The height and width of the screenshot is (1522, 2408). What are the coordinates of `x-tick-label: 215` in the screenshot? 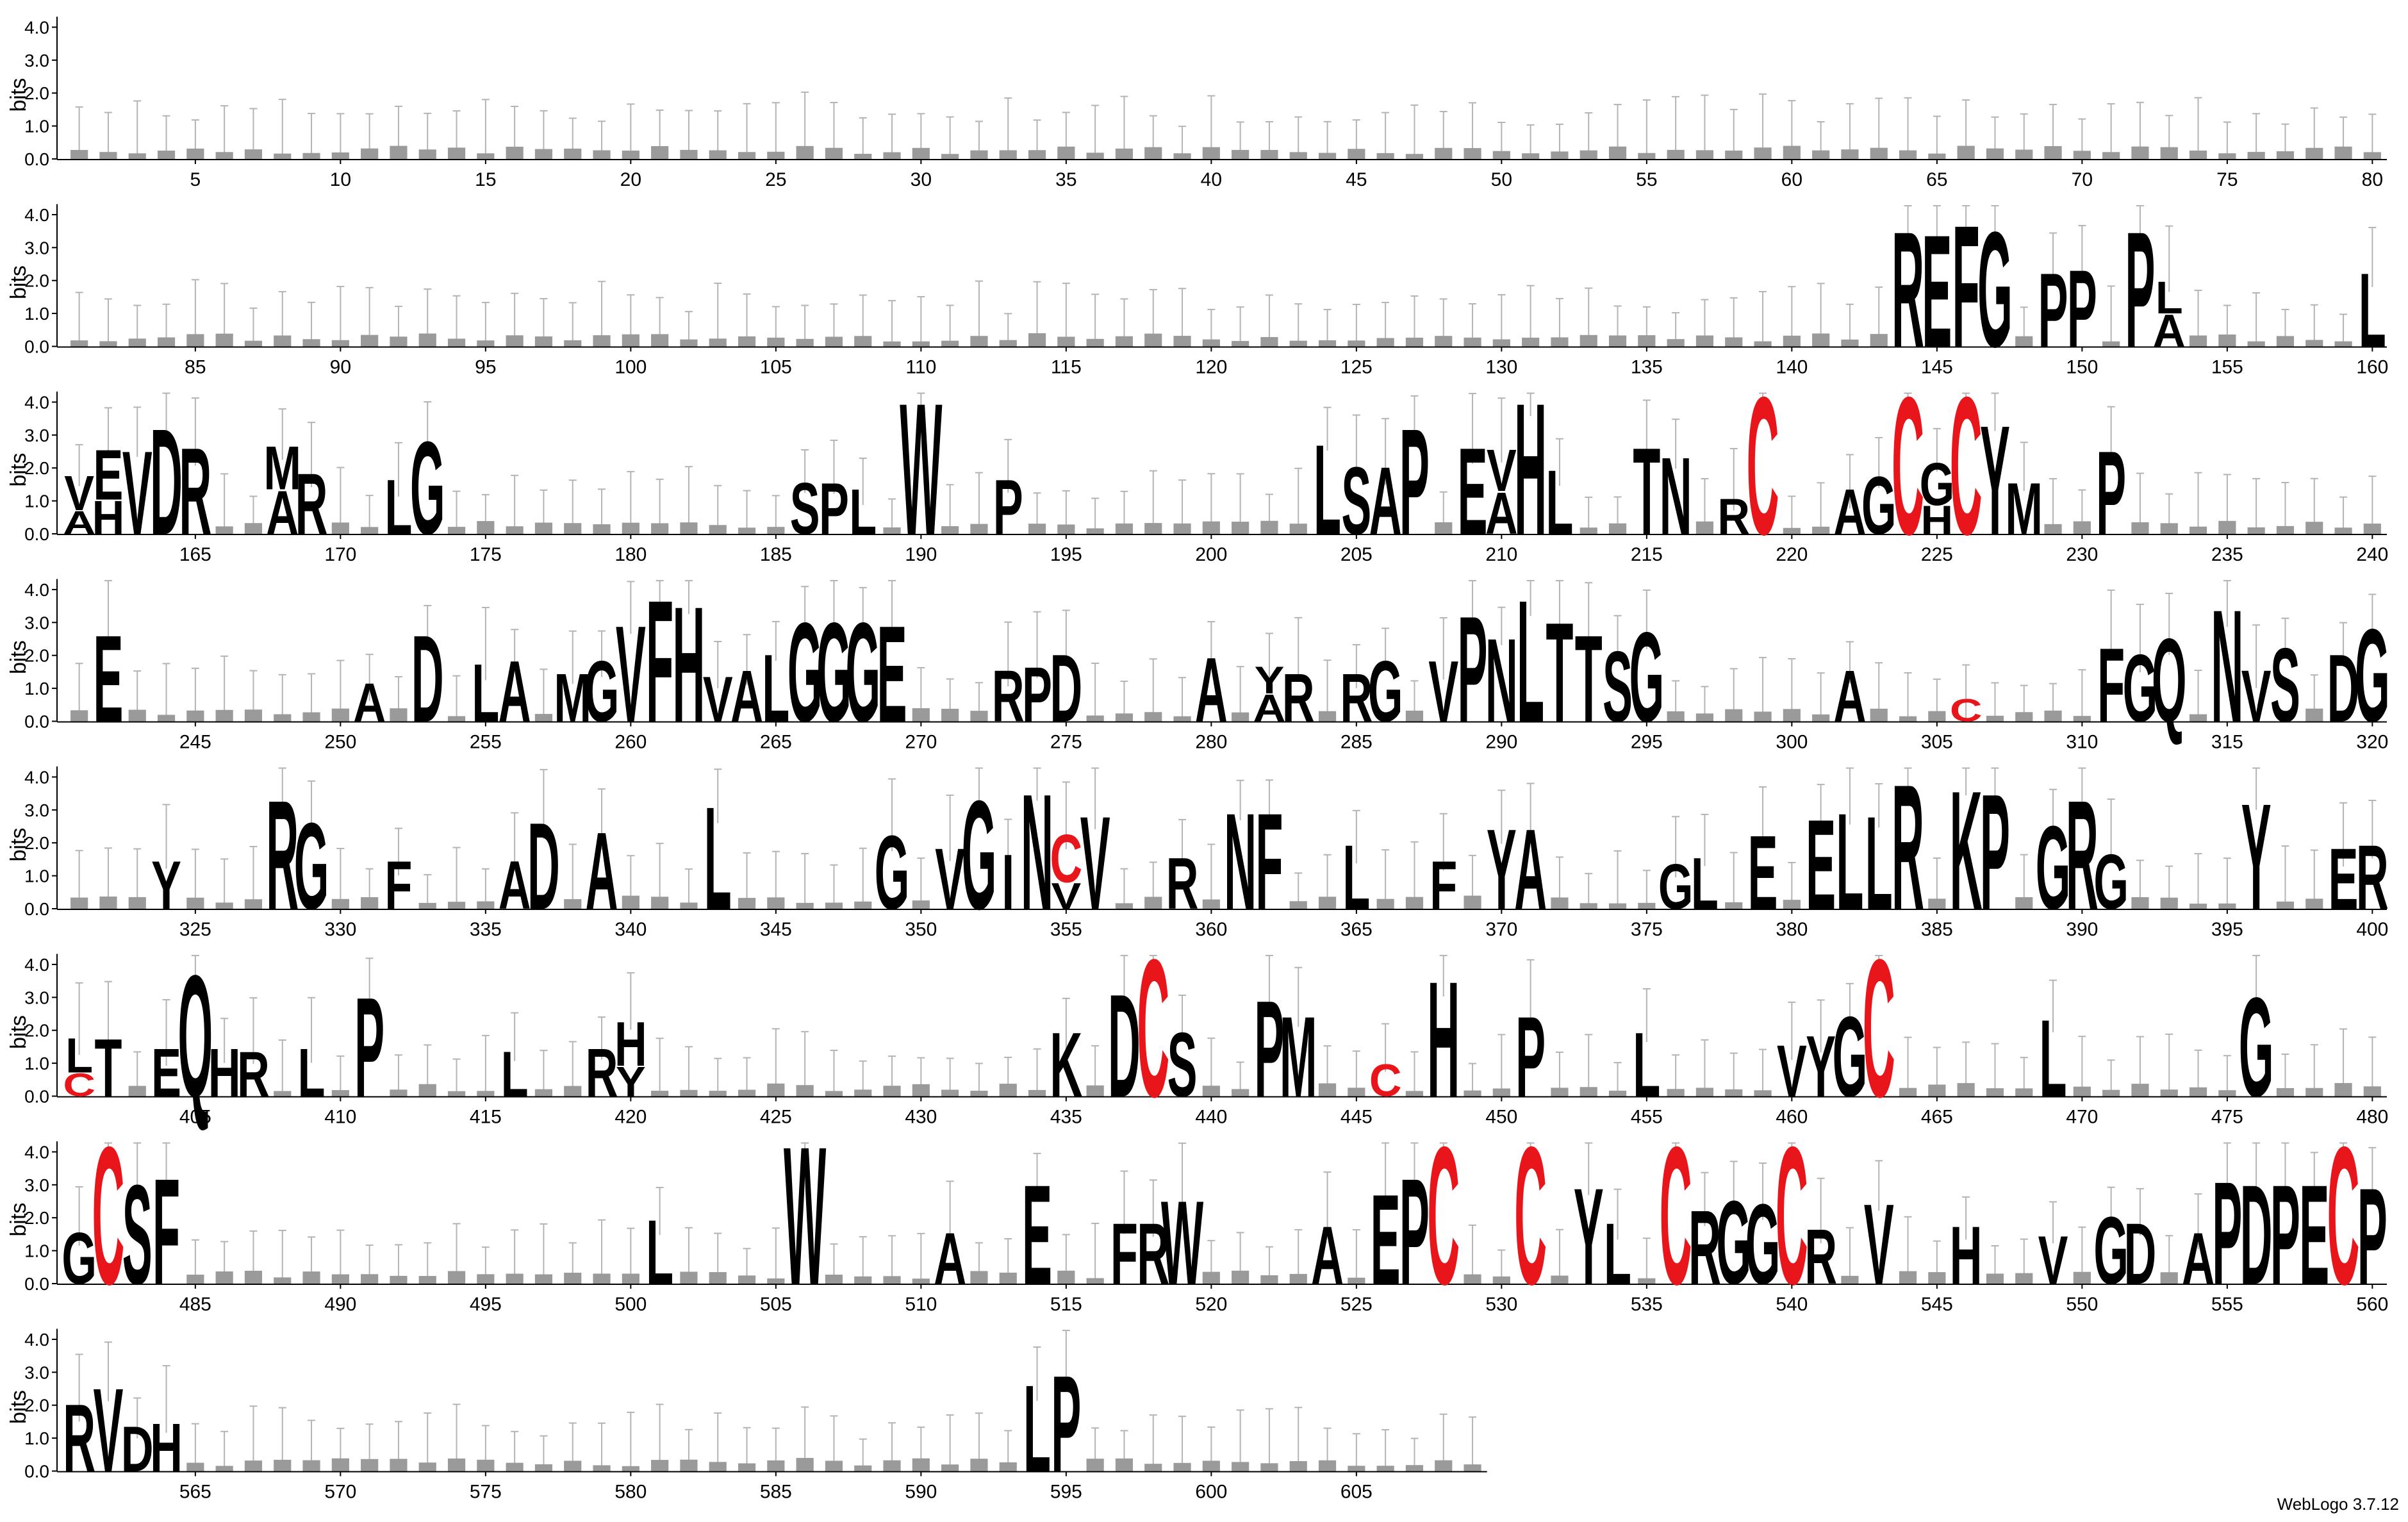 It's located at (1647, 554).